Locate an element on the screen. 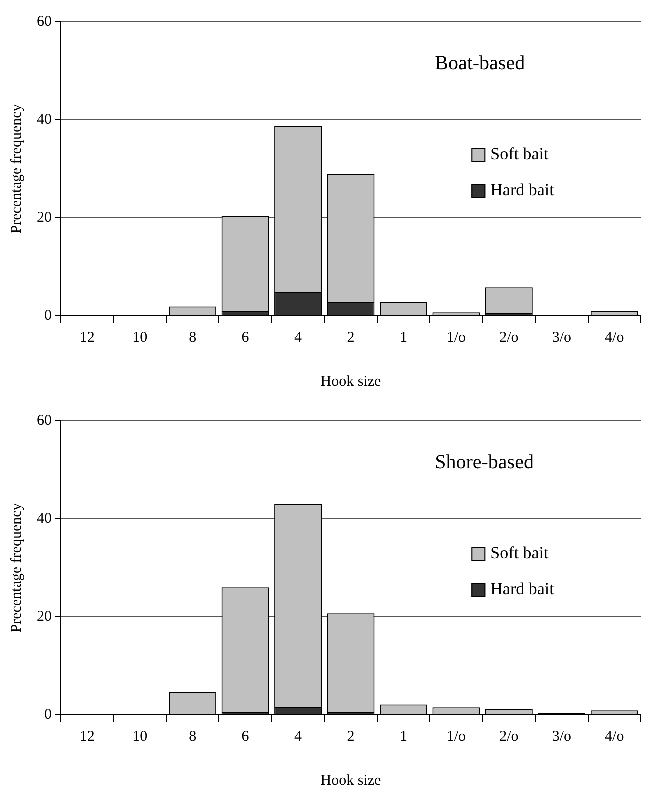  text: Boat-based is located at coordinates (480, 63).